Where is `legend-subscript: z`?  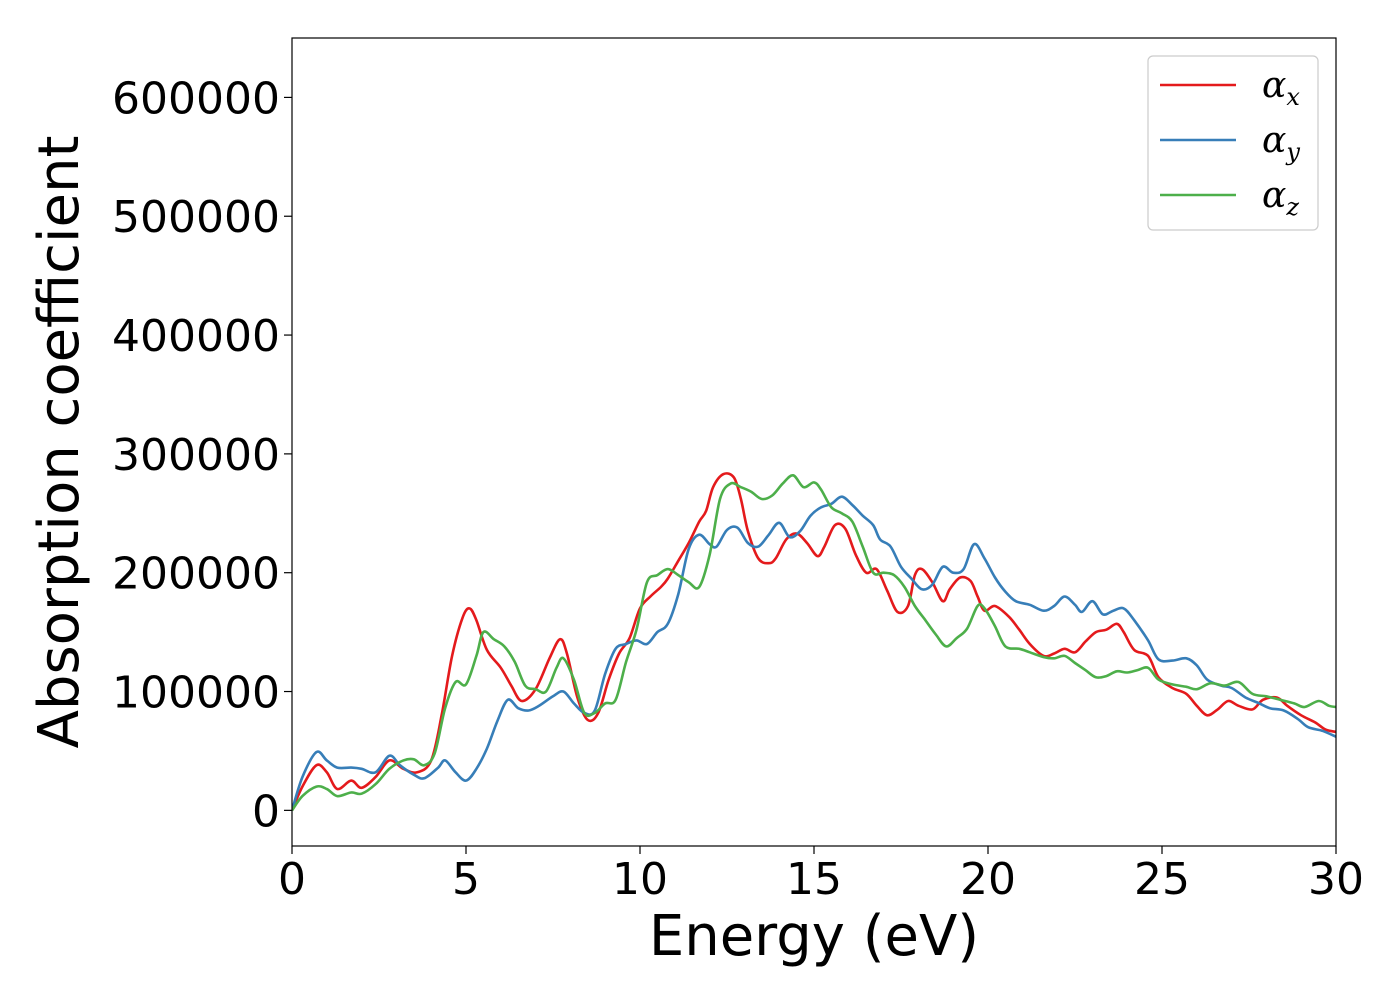
legend-subscript: z is located at coordinates (1292, 207).